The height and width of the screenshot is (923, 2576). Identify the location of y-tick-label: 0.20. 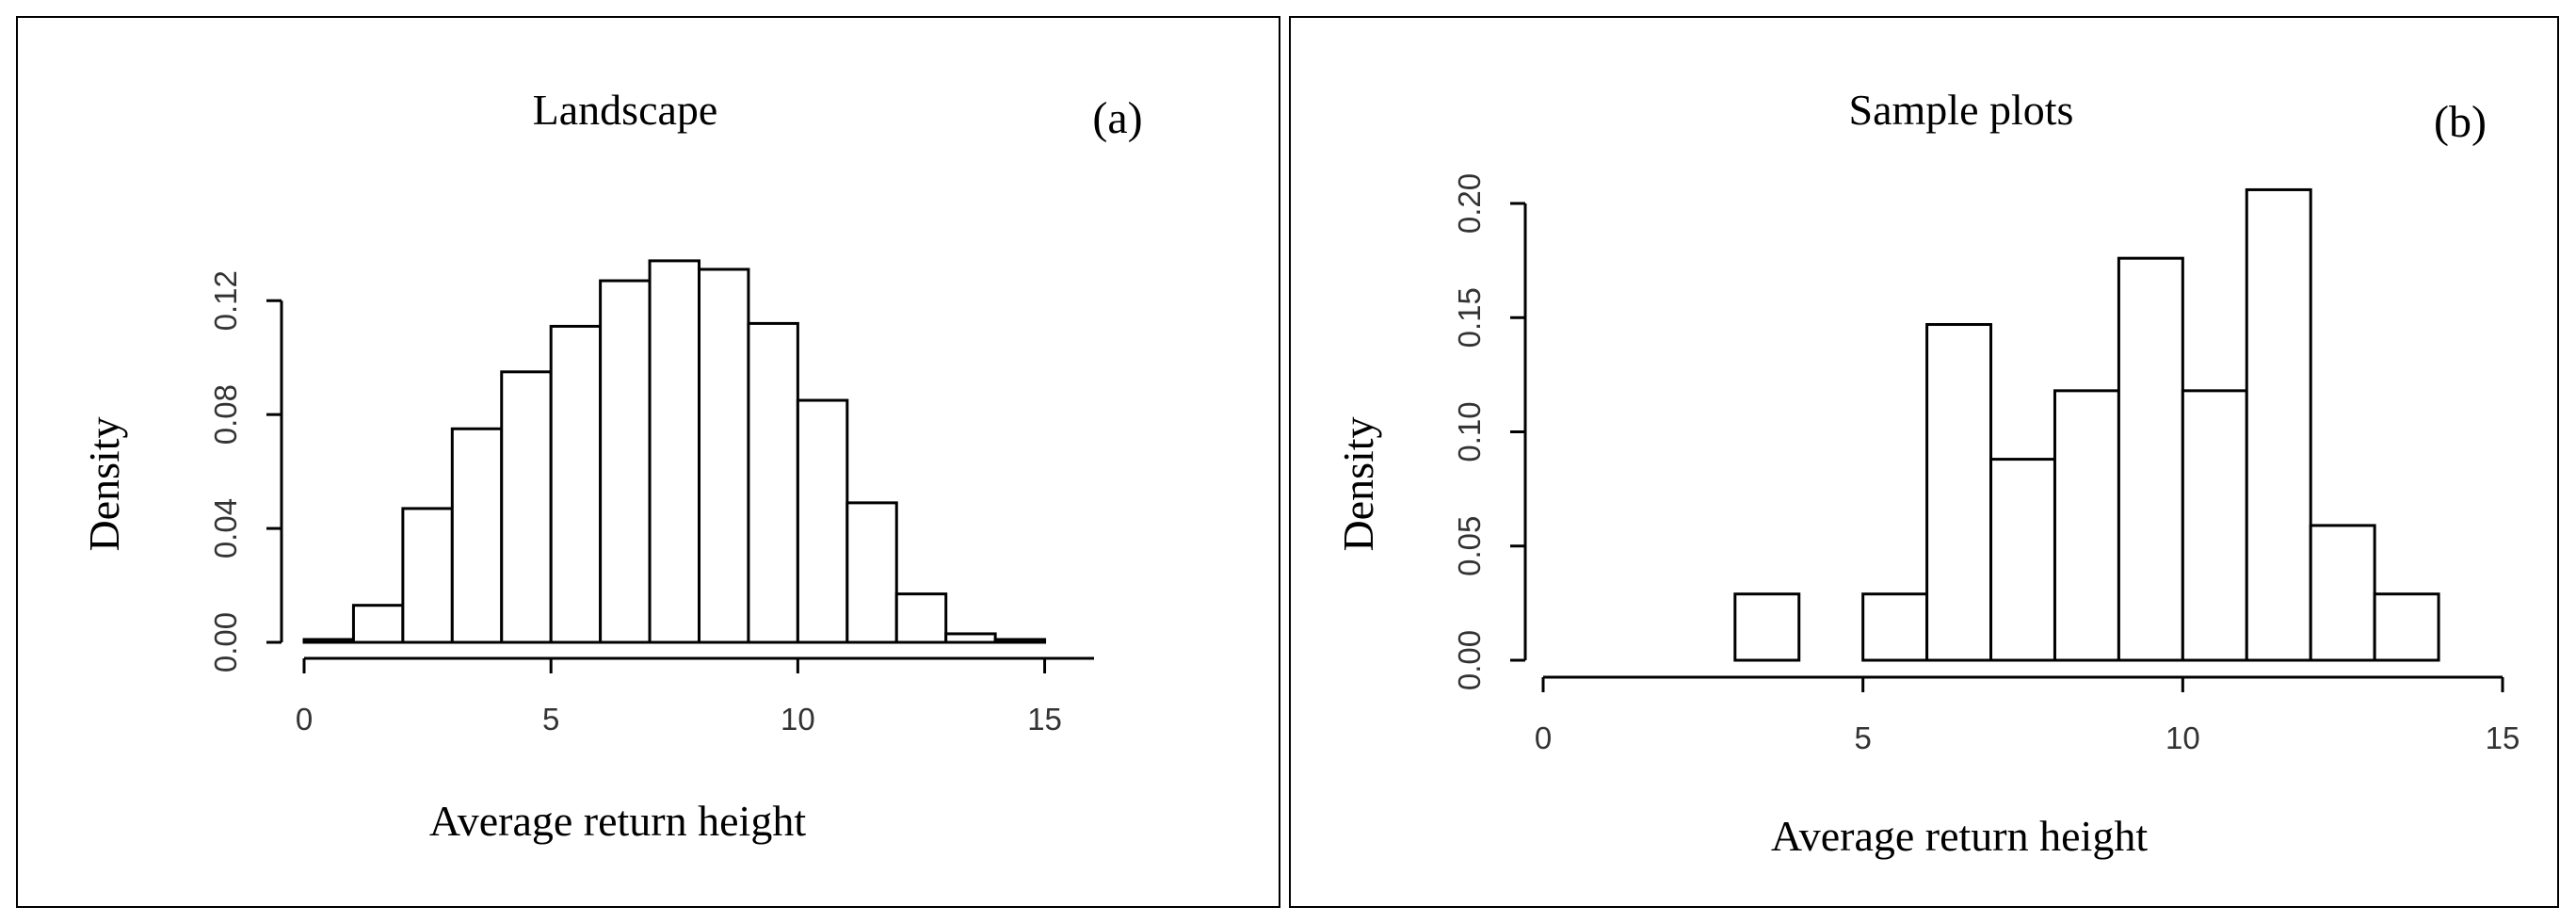
(1469, 203).